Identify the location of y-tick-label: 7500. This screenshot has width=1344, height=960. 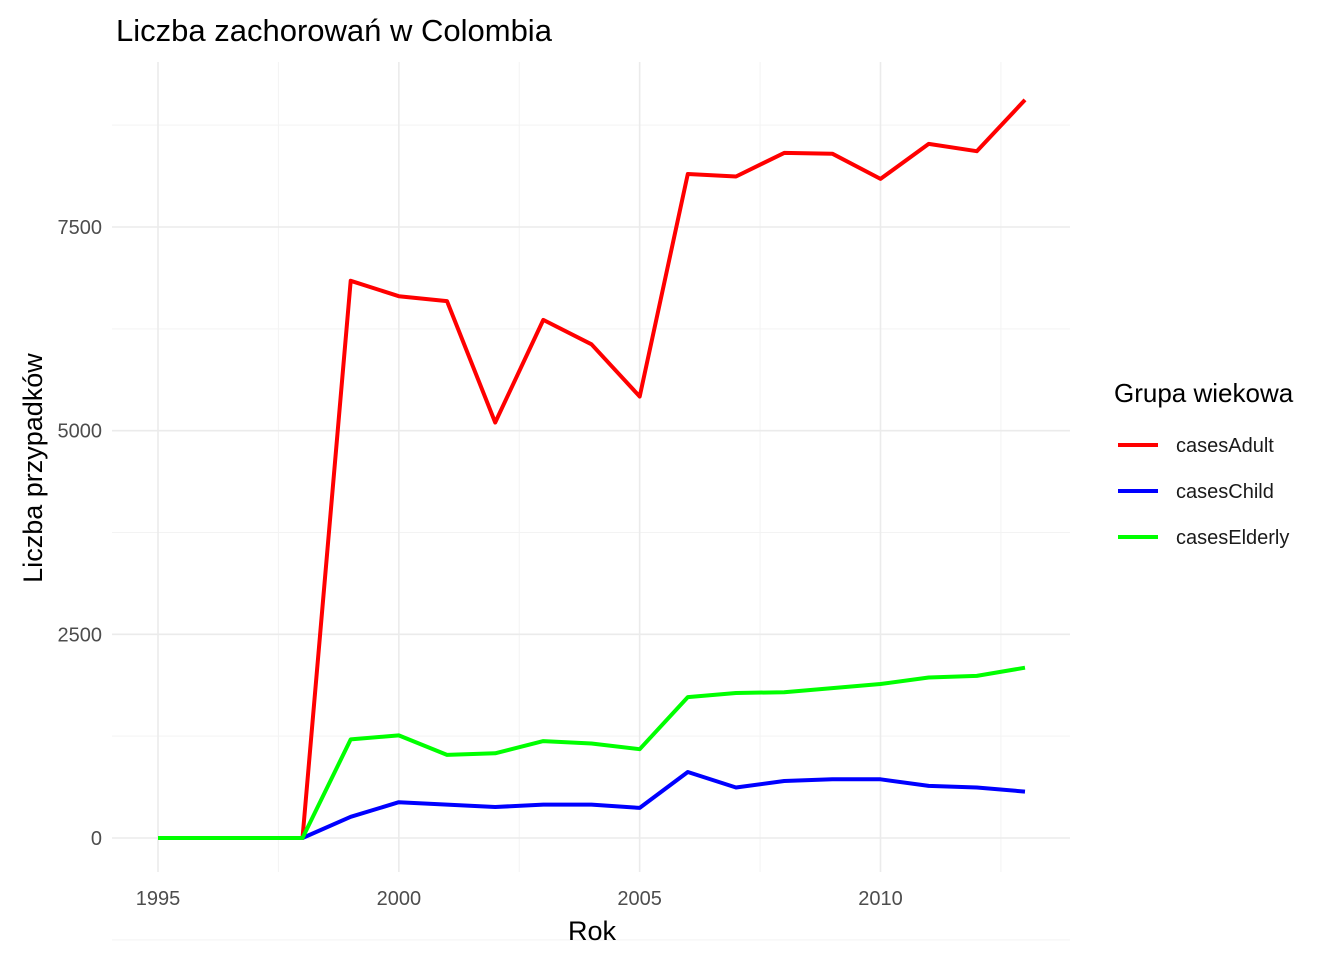
(80, 228).